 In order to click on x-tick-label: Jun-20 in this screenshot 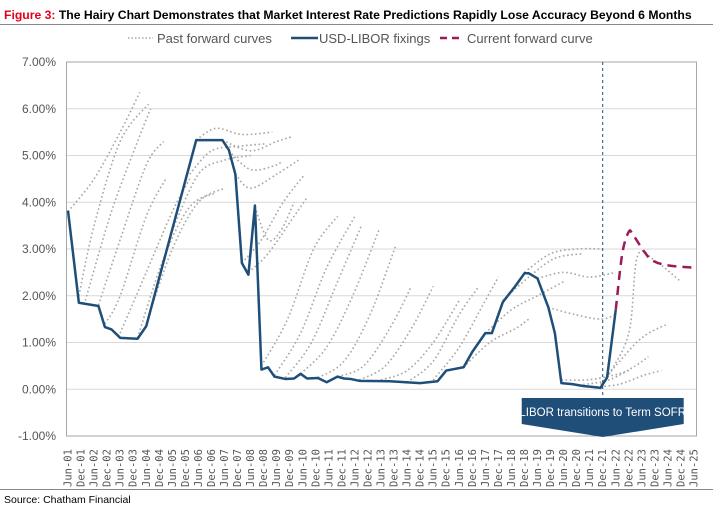, I will do `click(564, 468)`.